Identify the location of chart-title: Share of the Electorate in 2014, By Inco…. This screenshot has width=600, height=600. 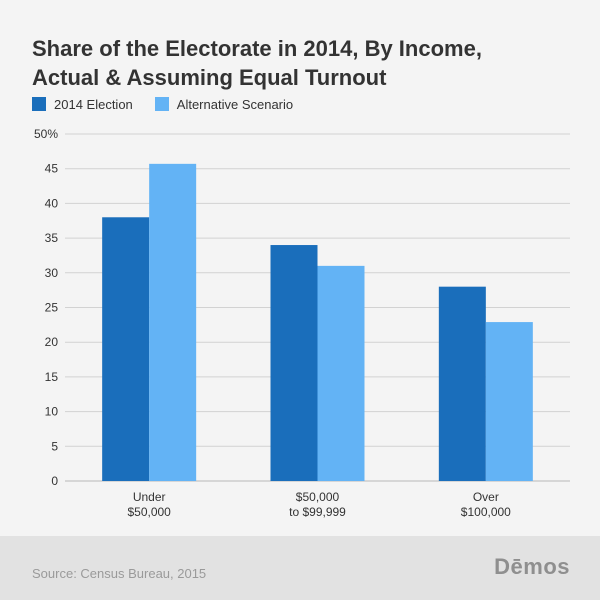
(302, 63).